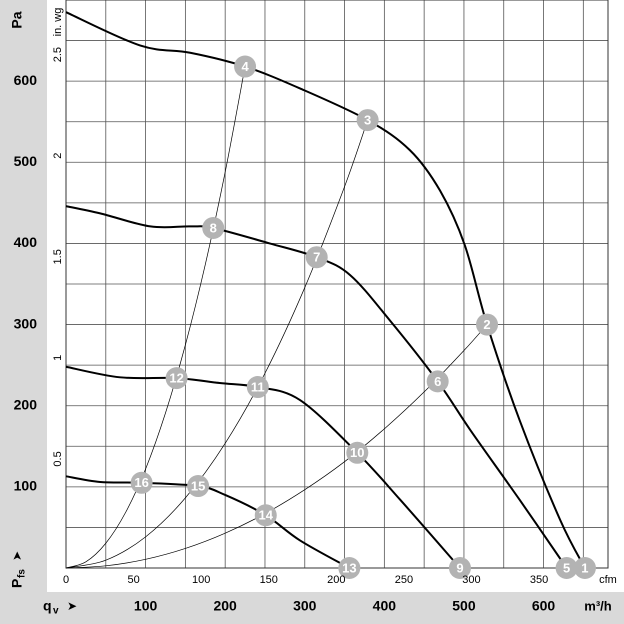 The image size is (624, 624). What do you see at coordinates (66, 580) in the screenshot?
I see `x2-tick-label: 0` at bounding box center [66, 580].